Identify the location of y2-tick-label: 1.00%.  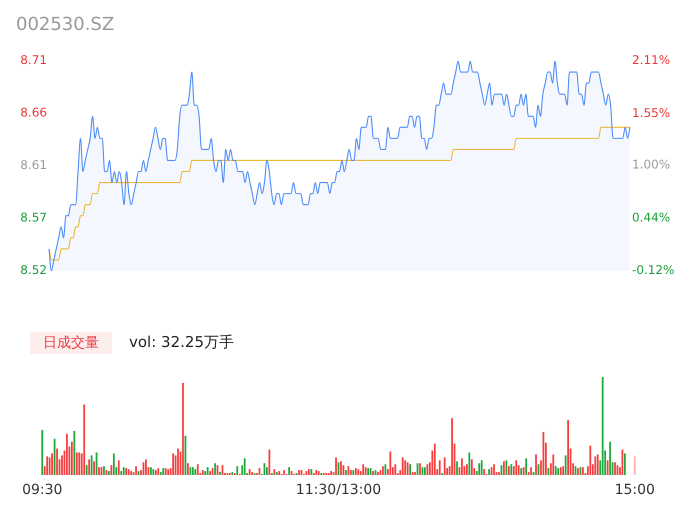
(651, 165).